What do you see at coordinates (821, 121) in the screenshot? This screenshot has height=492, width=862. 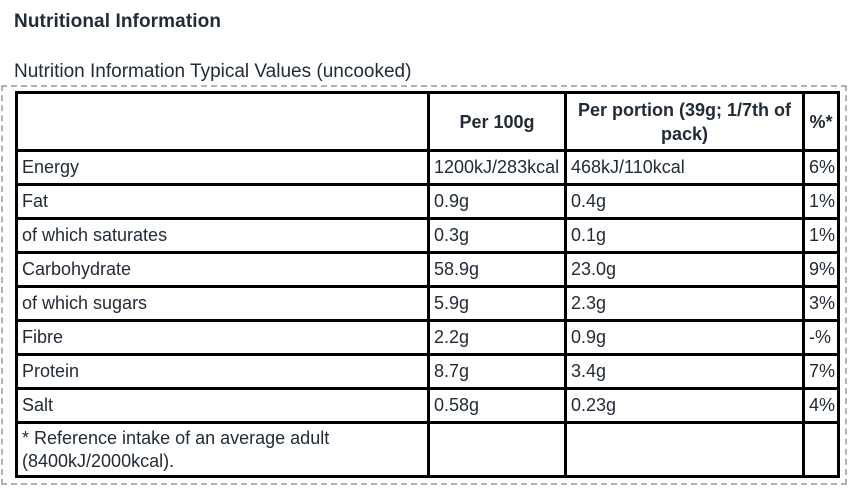 I see `header-cell-percent: %*` at bounding box center [821, 121].